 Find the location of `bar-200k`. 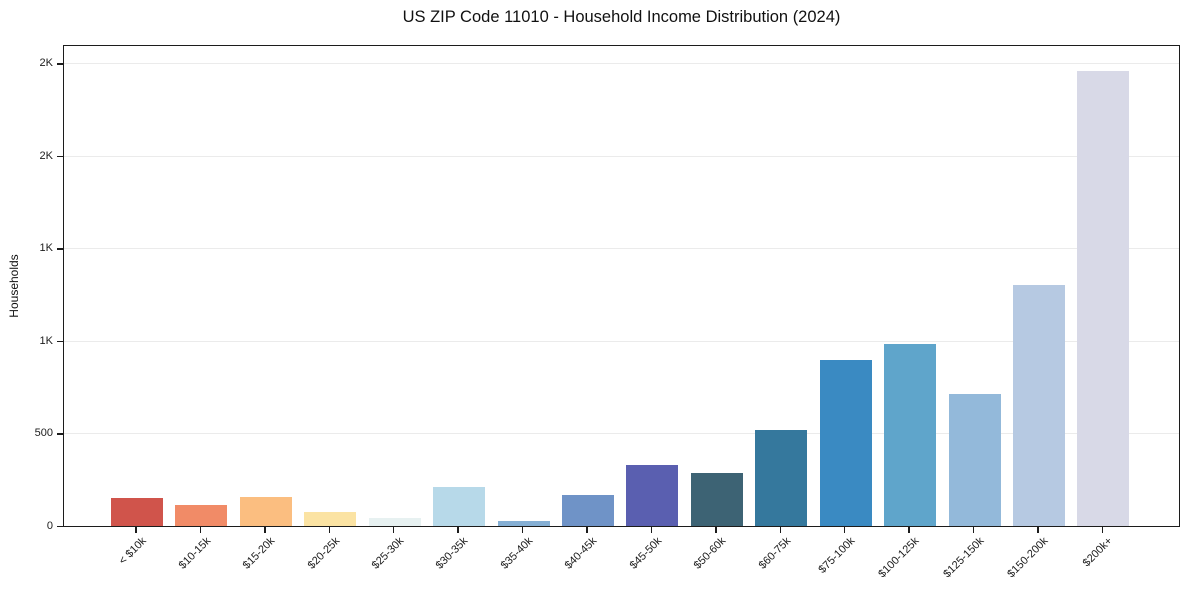

bar-200k is located at coordinates (1103, 298).